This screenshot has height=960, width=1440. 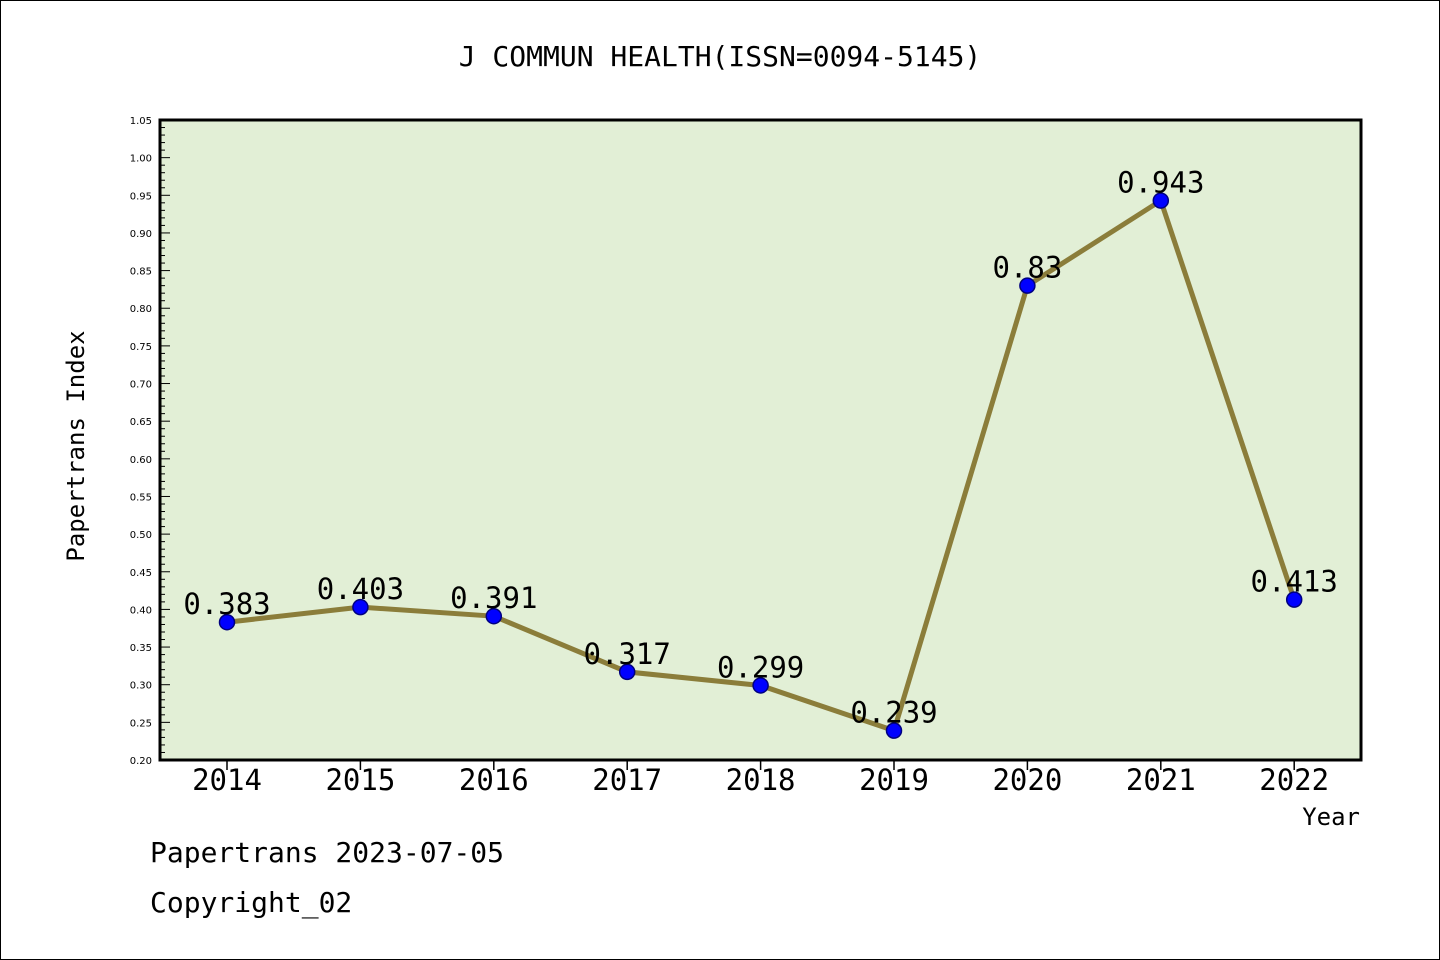 What do you see at coordinates (141, 196) in the screenshot?
I see `y-tick-label: 0.95` at bounding box center [141, 196].